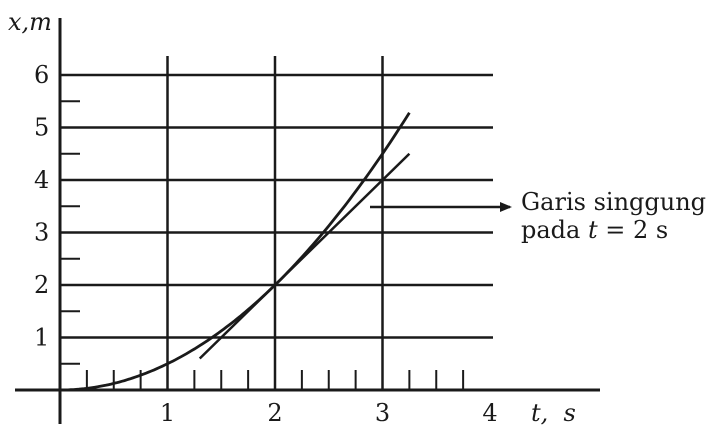 This screenshot has width=721, height=425. Describe the element at coordinates (41, 338) in the screenshot. I see `y-tick-label-1: 1` at that location.